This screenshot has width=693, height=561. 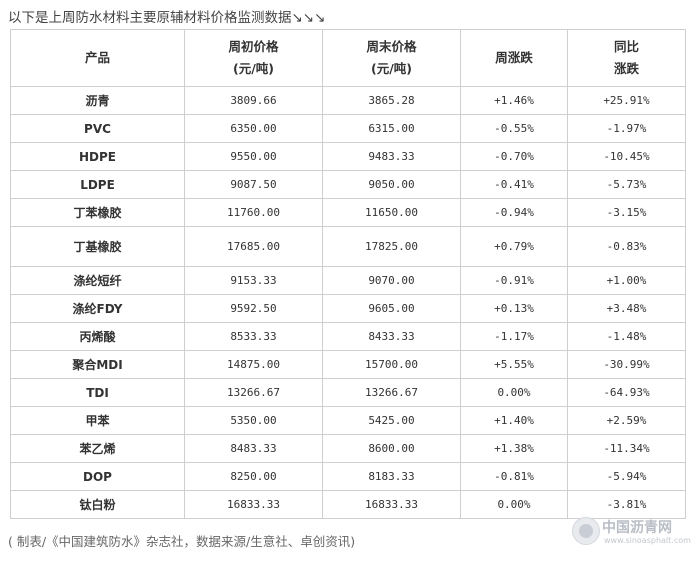 I want to click on yoy-change-cell: -30.99%, so click(x=626, y=364).